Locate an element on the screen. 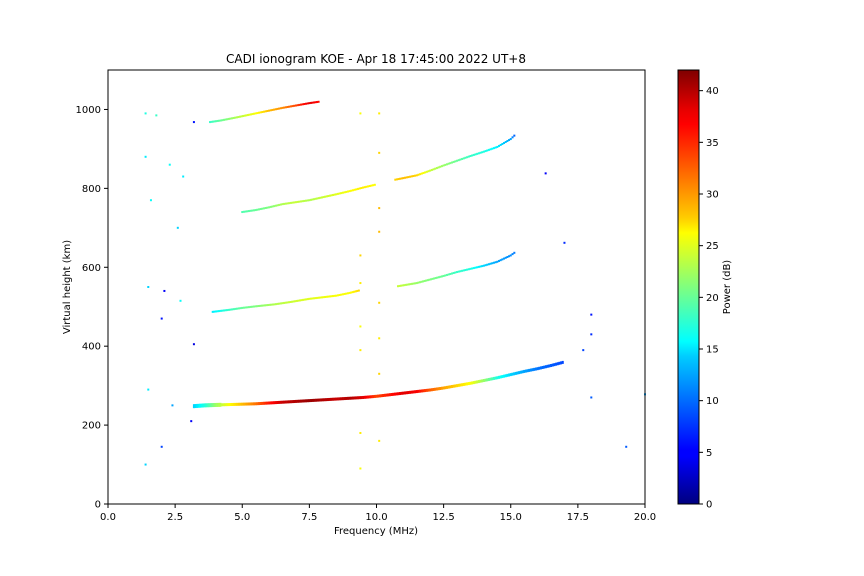 The width and height of the screenshot is (864, 576). colorbar-tick-label: 35 is located at coordinates (712, 143).